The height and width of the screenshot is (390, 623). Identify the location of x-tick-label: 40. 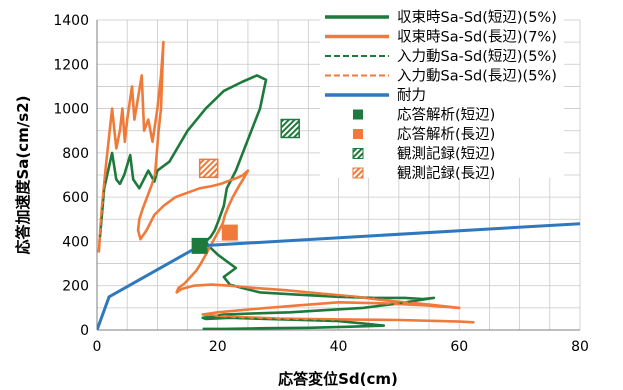
(339, 347).